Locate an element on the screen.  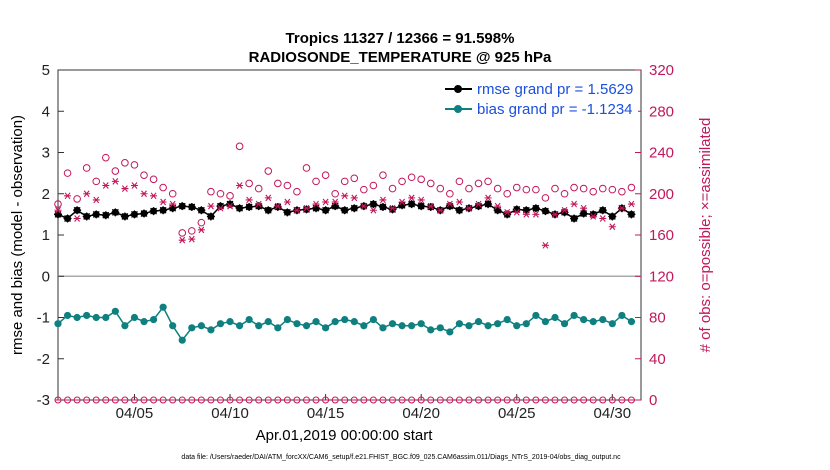
y-right-tick-label: 280 is located at coordinates (661, 111).